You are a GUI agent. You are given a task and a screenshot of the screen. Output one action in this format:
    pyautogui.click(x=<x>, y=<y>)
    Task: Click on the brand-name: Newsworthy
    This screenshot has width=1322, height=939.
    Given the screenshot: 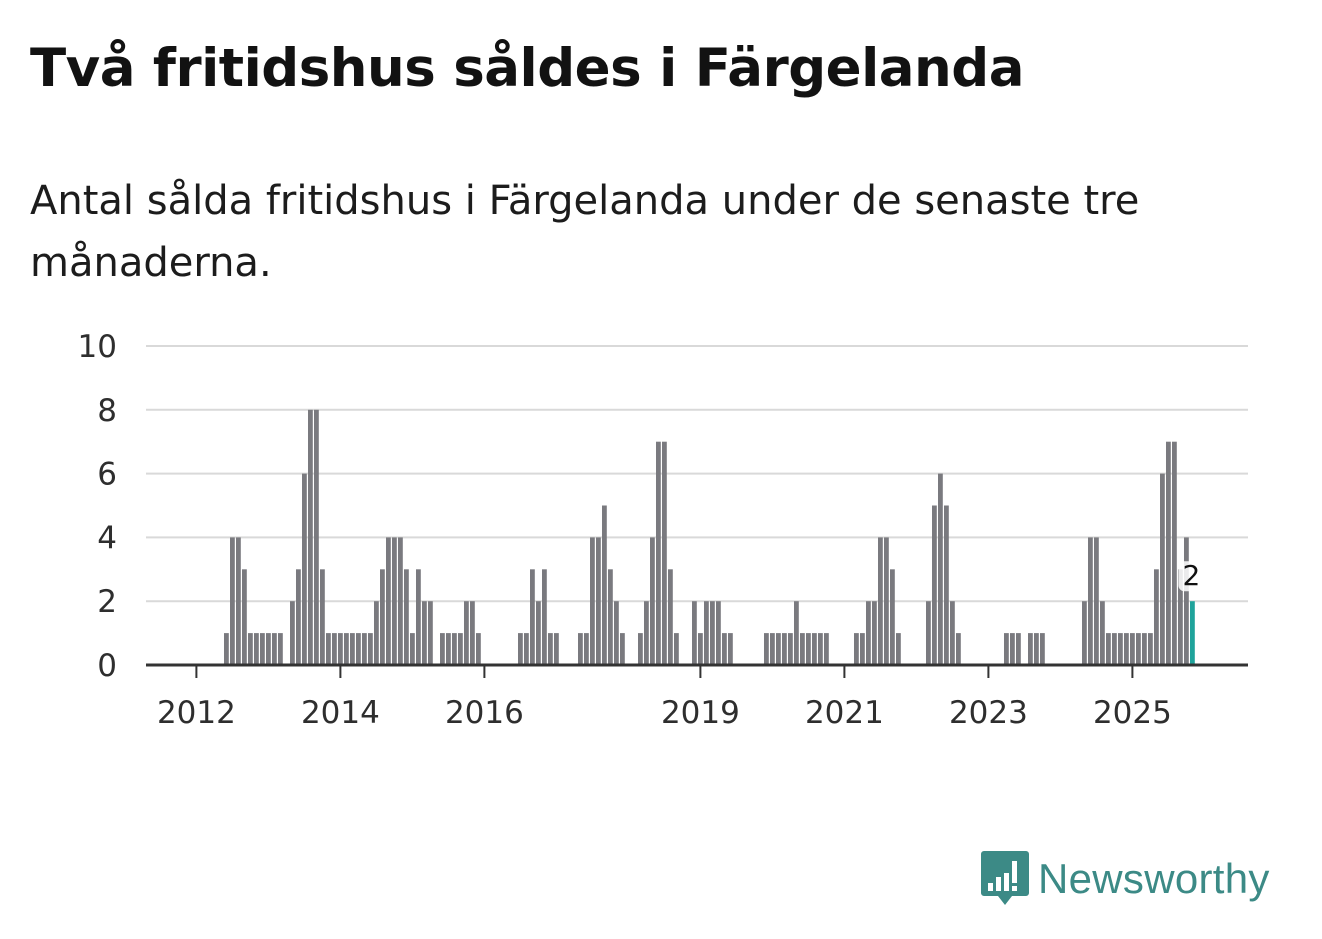 What is the action you would take?
    pyautogui.click(x=1154, y=878)
    